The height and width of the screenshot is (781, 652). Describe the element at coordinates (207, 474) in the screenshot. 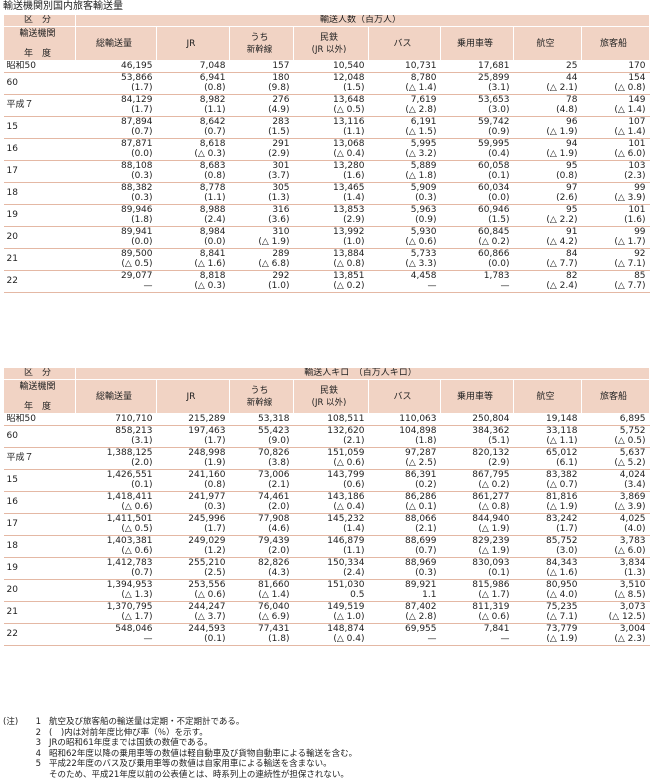

I see `value-cell: 241,160` at that location.